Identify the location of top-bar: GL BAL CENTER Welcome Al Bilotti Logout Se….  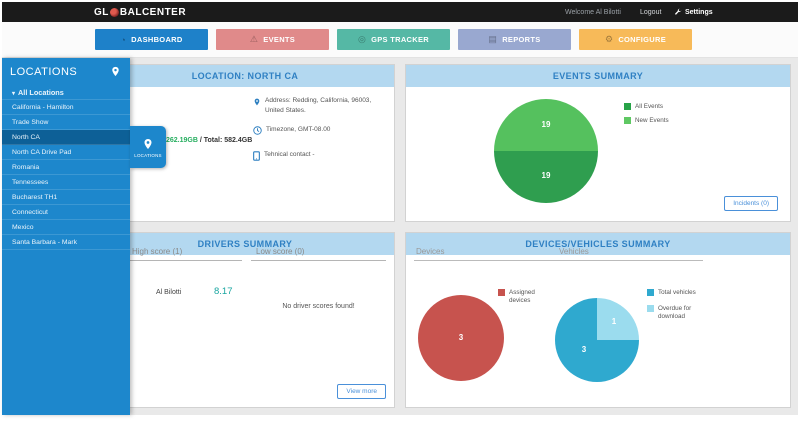
(400, 12).